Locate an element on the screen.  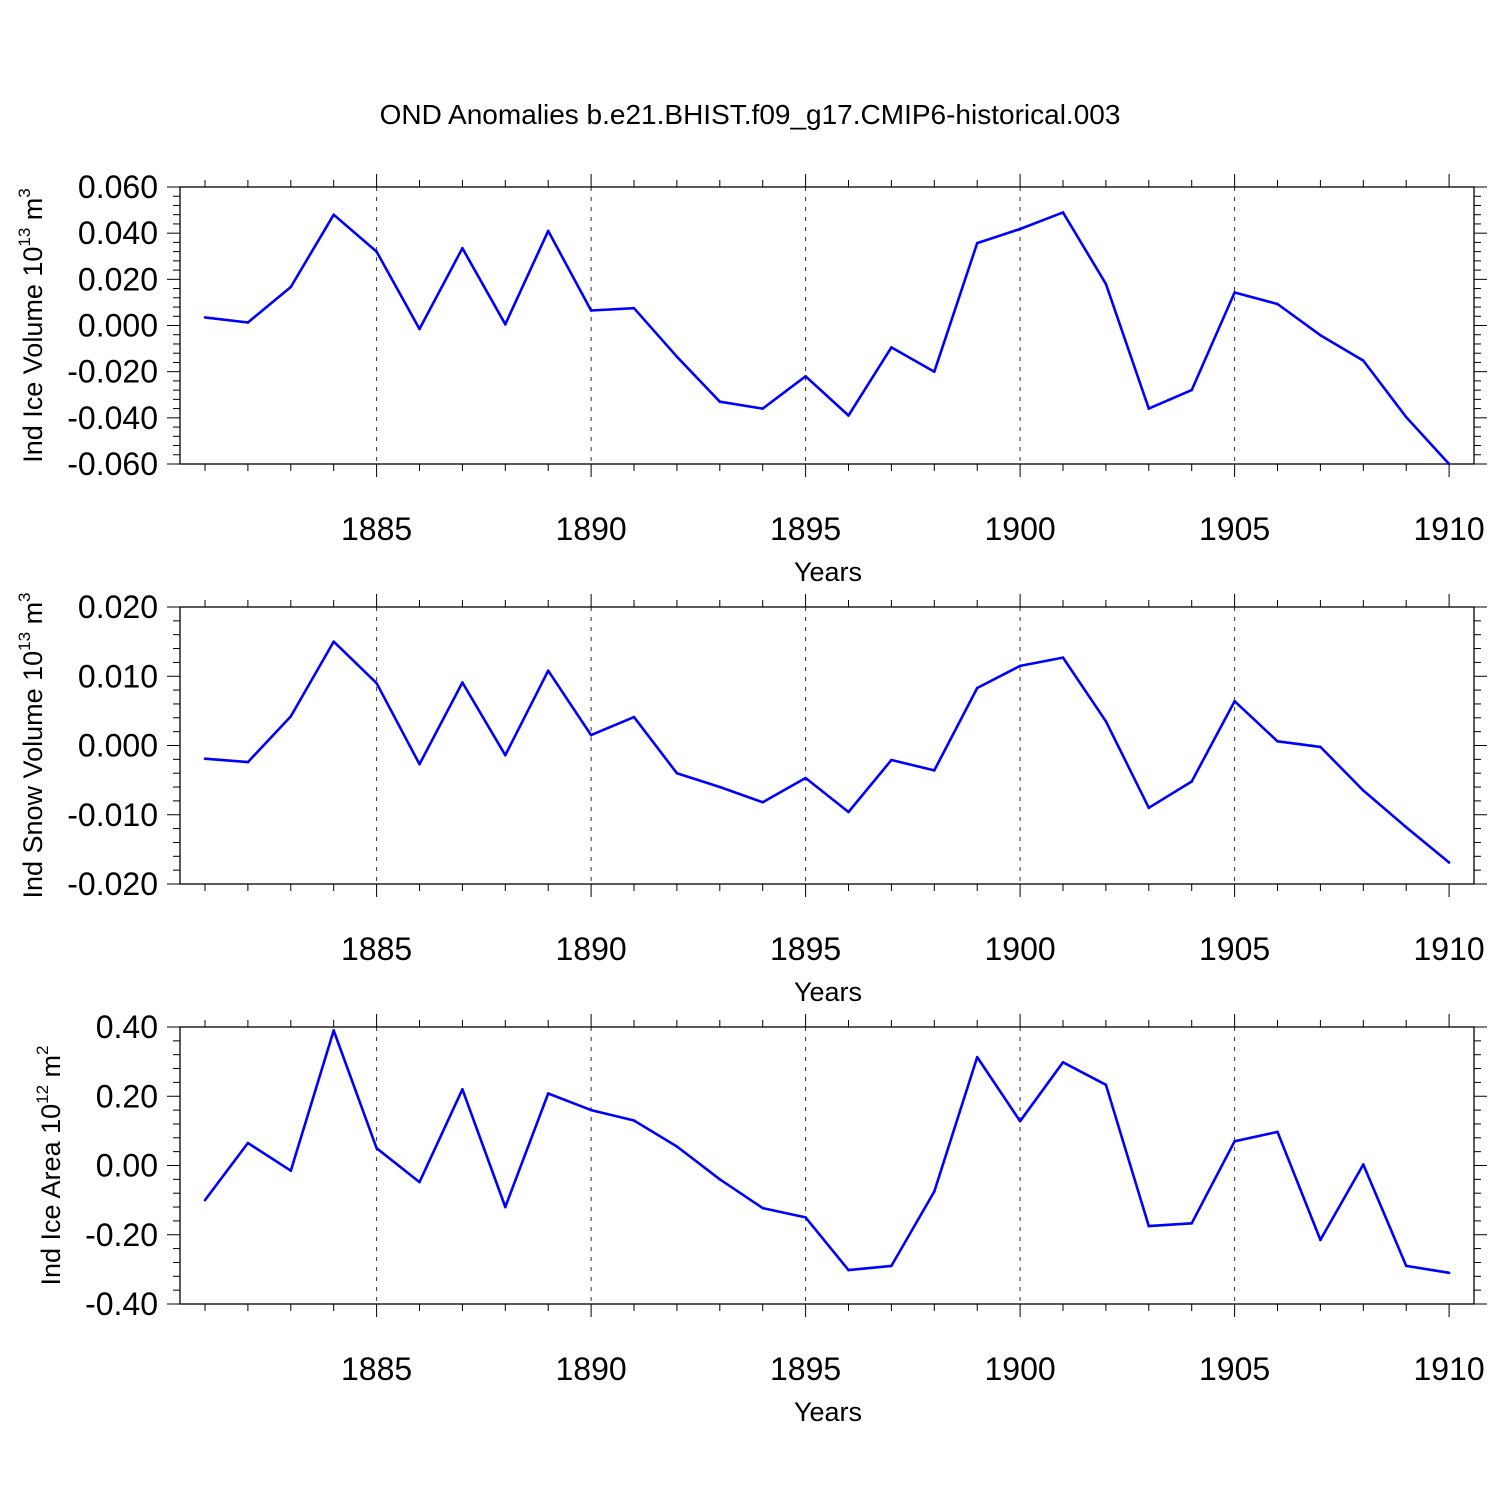
y-tick-label: -0.20 is located at coordinates (121, 1235).